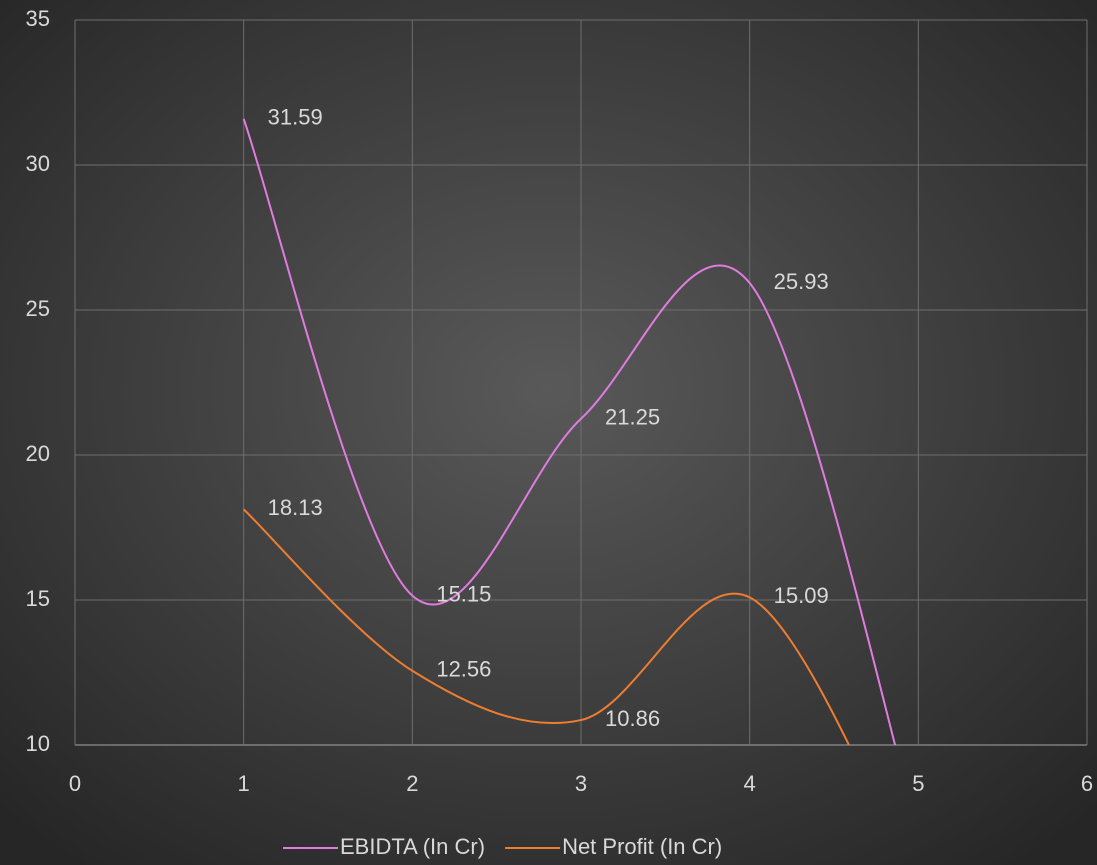  What do you see at coordinates (463, 669) in the screenshot?
I see `data-label: 12.56` at bounding box center [463, 669].